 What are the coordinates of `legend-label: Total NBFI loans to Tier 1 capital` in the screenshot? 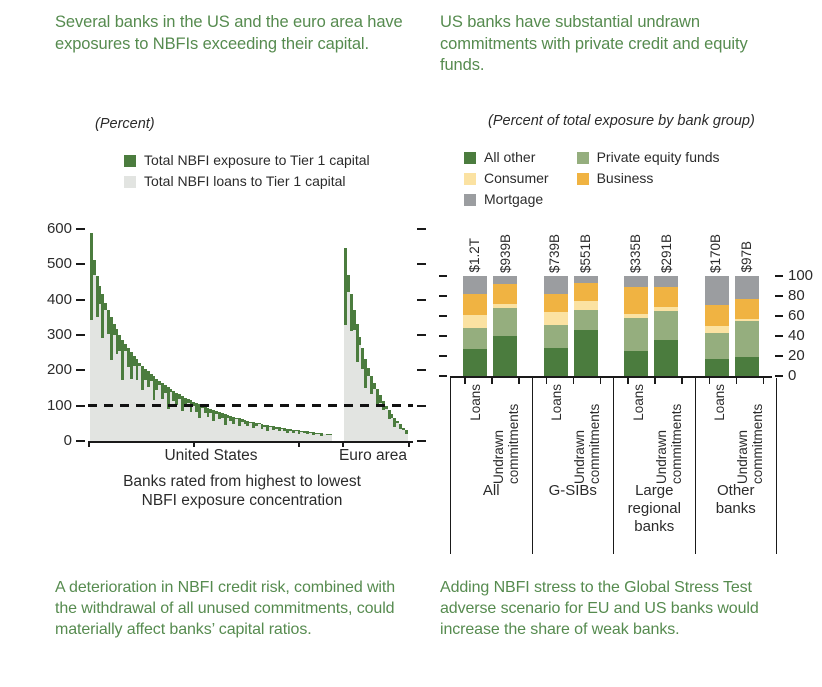 It's located at (245, 181).